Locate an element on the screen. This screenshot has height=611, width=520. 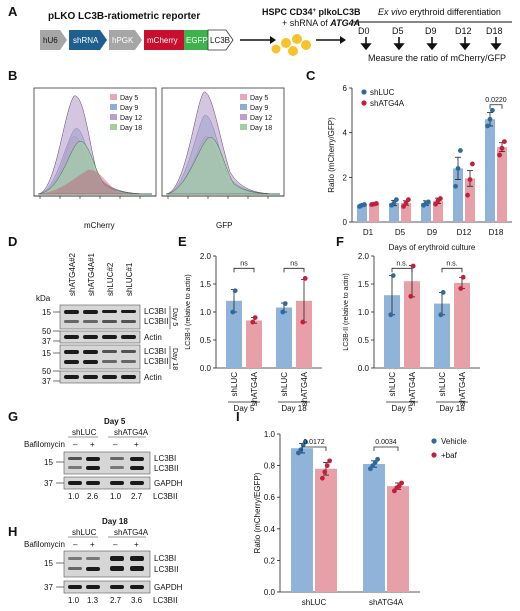
chart-f-ytick-label: 1.5 is located at coordinates (364, 284).